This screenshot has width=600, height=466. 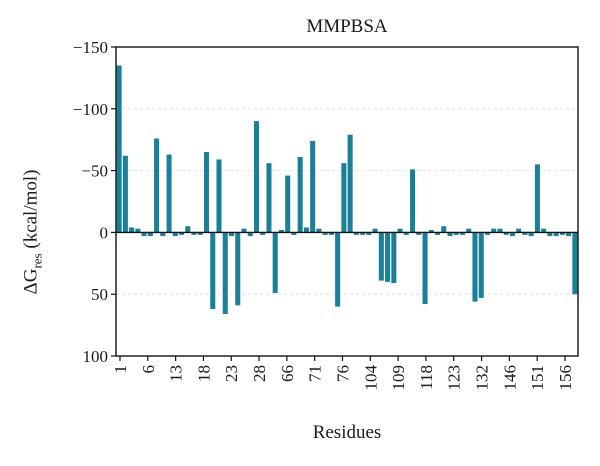 I want to click on x-tick-label: 66, so click(x=287, y=373).